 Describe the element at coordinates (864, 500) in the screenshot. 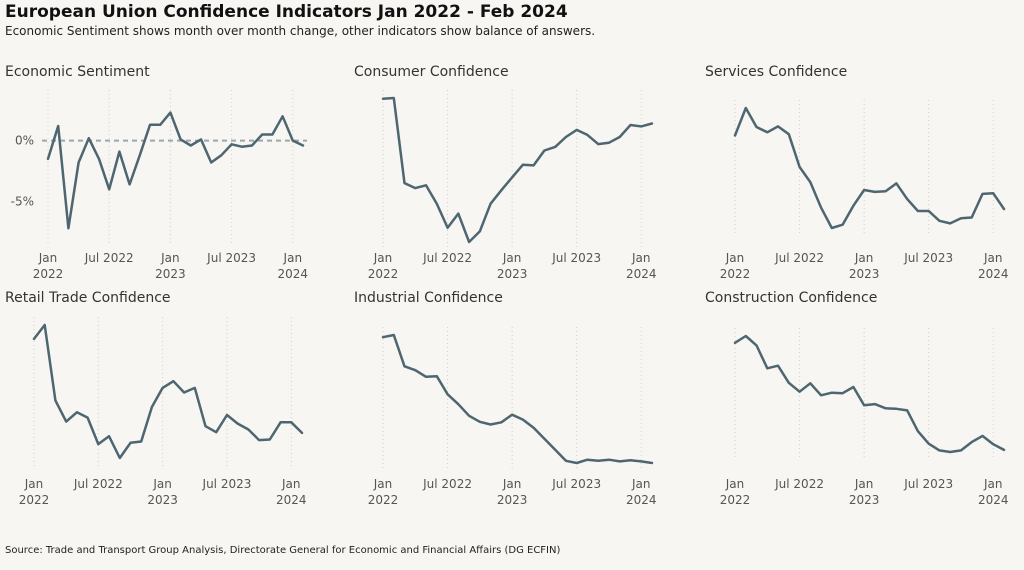

I see `construction-confidence-x-tick-label: 2023` at that location.